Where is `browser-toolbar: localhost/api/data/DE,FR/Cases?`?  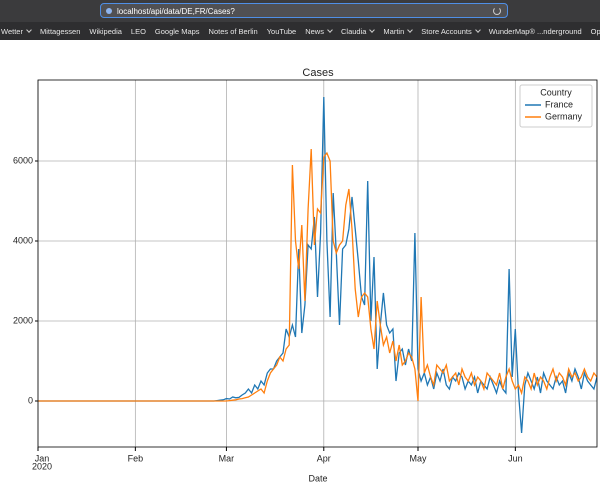 browser-toolbar: localhost/api/data/DE,FR/Cases? is located at coordinates (300, 11).